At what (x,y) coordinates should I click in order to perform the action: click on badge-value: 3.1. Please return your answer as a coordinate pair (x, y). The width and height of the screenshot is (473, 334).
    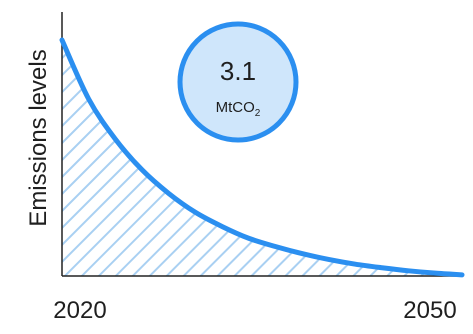
    Looking at the image, I should click on (238, 71).